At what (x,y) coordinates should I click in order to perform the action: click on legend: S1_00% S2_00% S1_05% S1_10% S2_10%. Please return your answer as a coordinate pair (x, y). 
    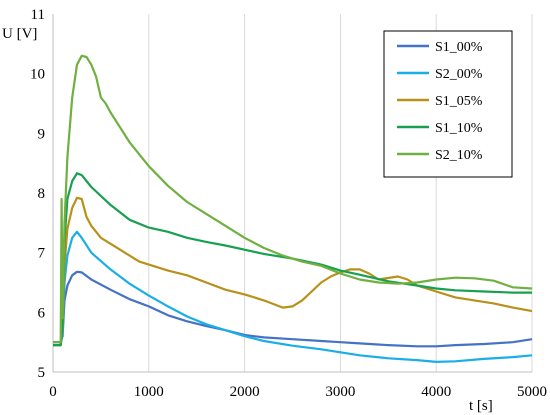
    Looking at the image, I should click on (448, 104).